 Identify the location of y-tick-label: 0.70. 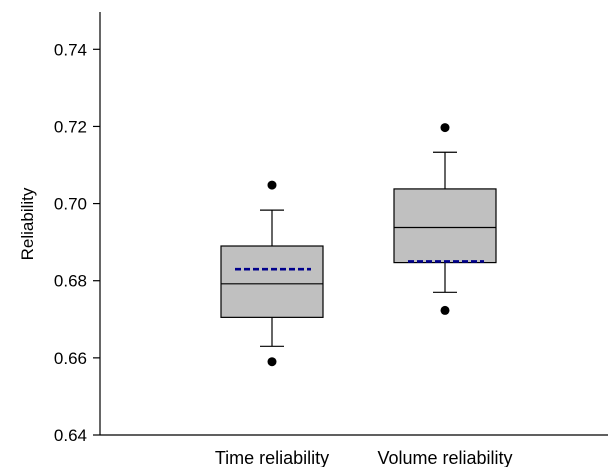
(70, 204).